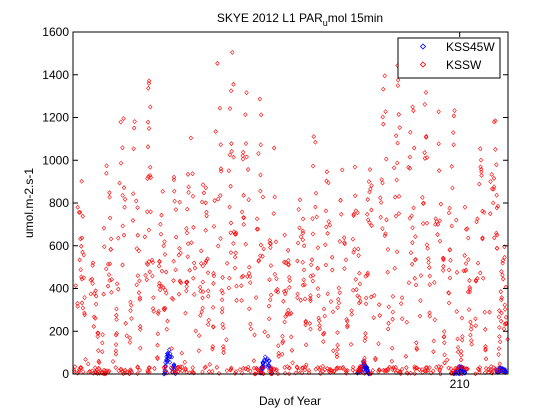 This screenshot has height=420, width=560. Describe the element at coordinates (166, 357) in the screenshot. I see `data-point-kss45w` at that location.